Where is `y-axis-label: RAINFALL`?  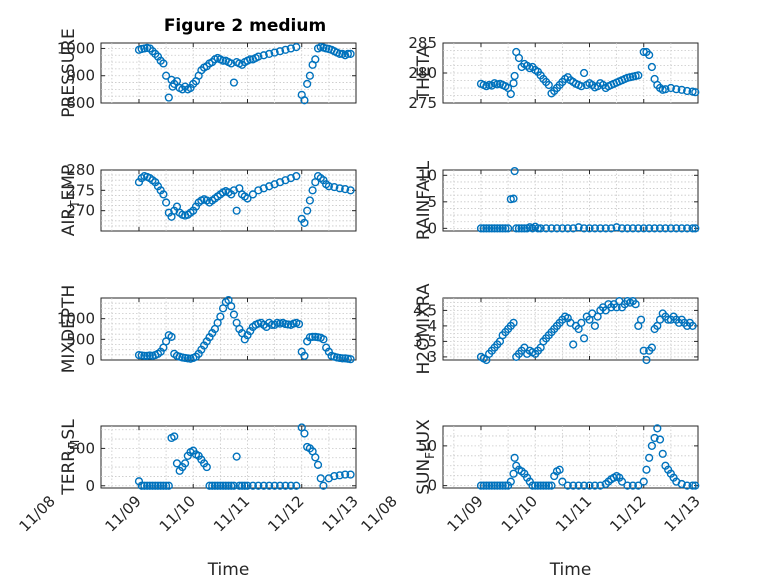 y-axis-label: RAINFALL is located at coordinates (424, 200).